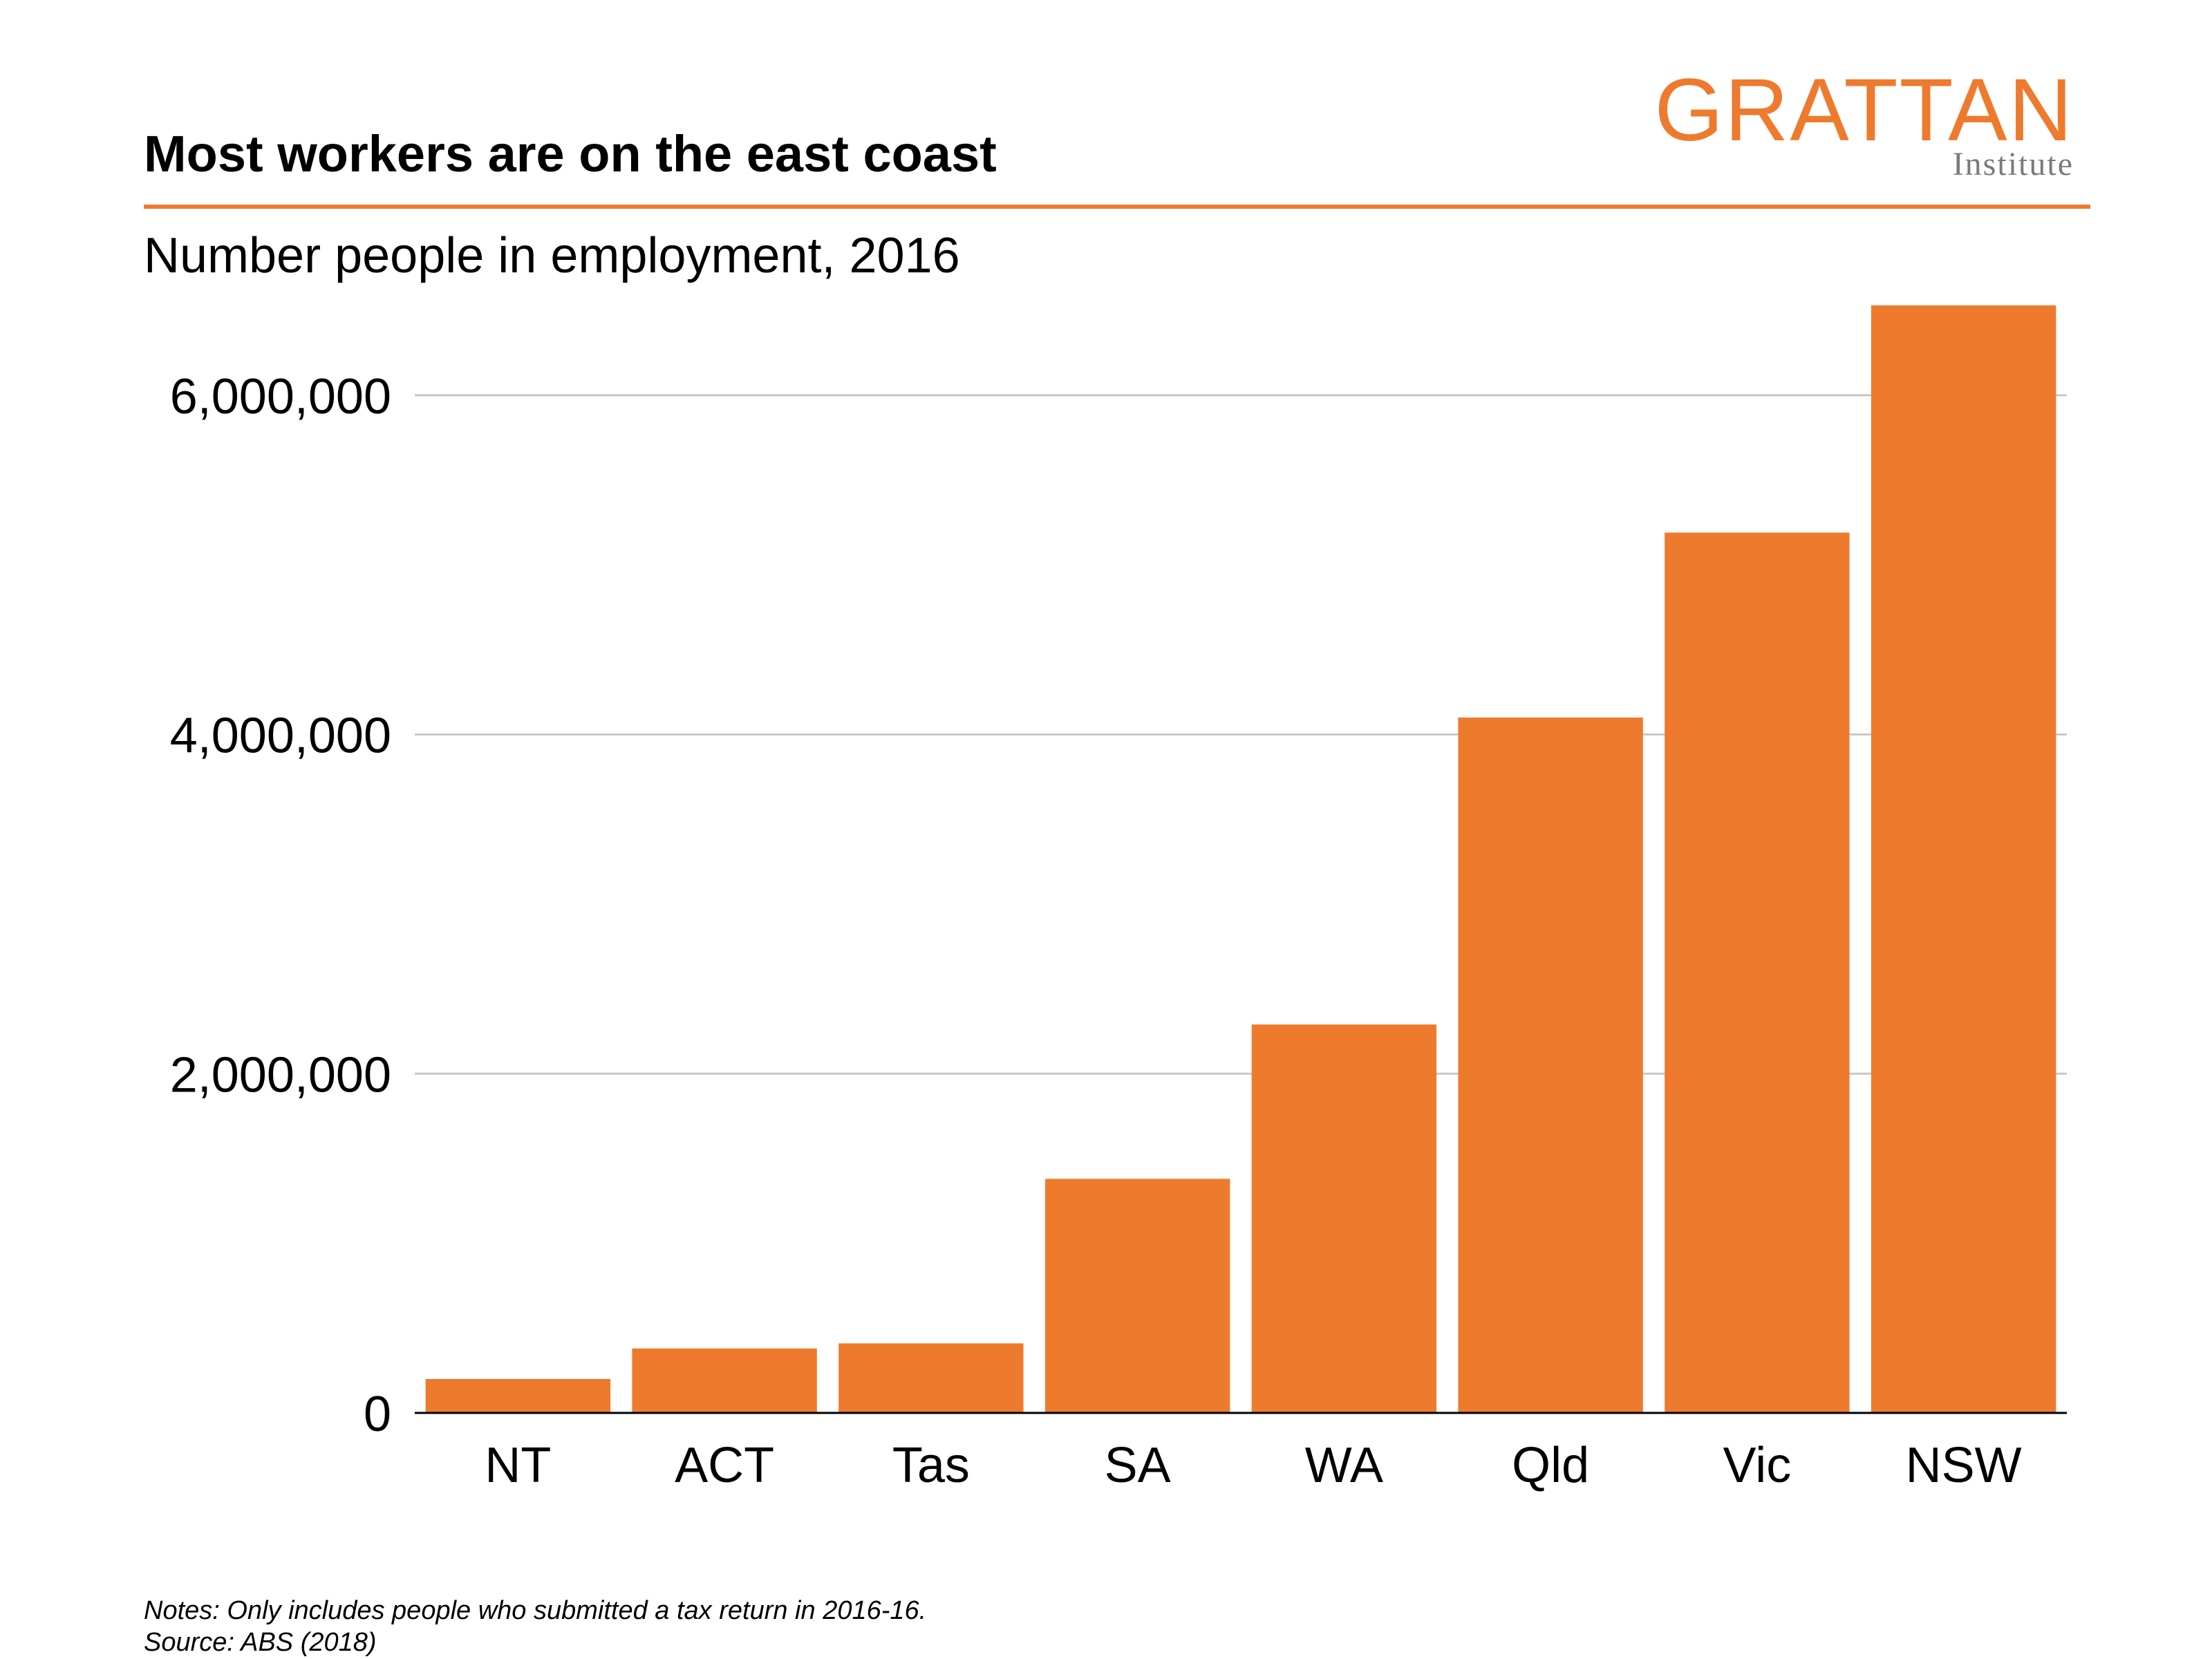 This screenshot has height=1659, width=2212. What do you see at coordinates (1117, 207) in the screenshot?
I see `title-rule` at bounding box center [1117, 207].